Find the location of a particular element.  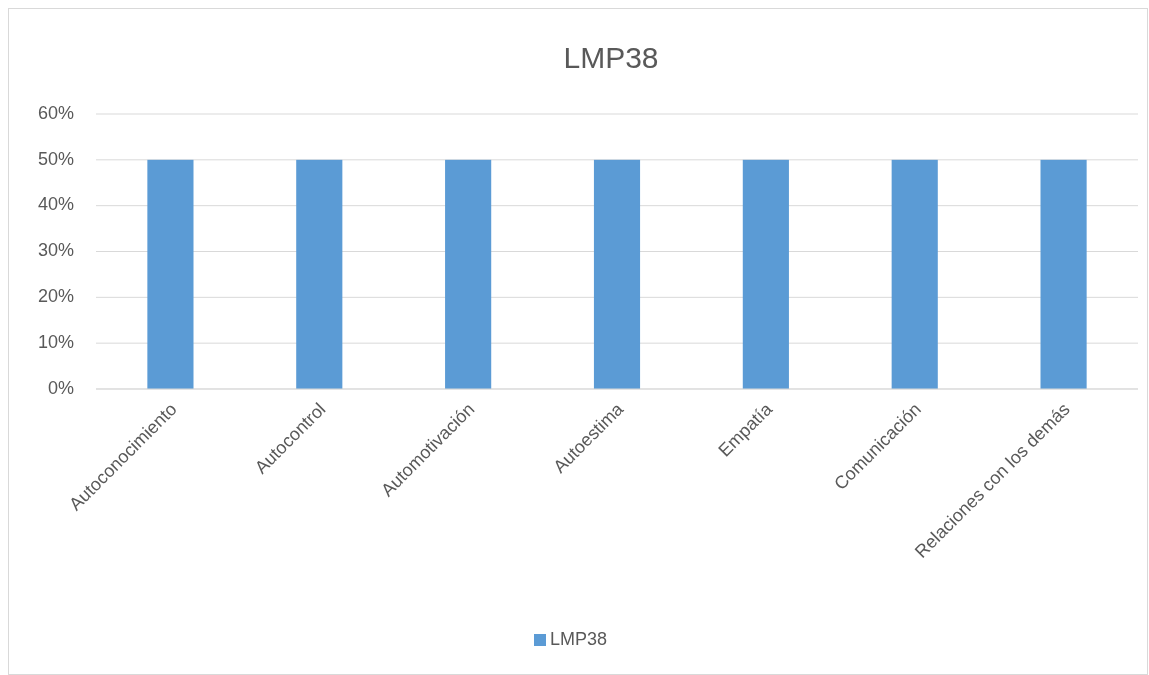

chart-title: LMP38 is located at coordinates (611, 57).